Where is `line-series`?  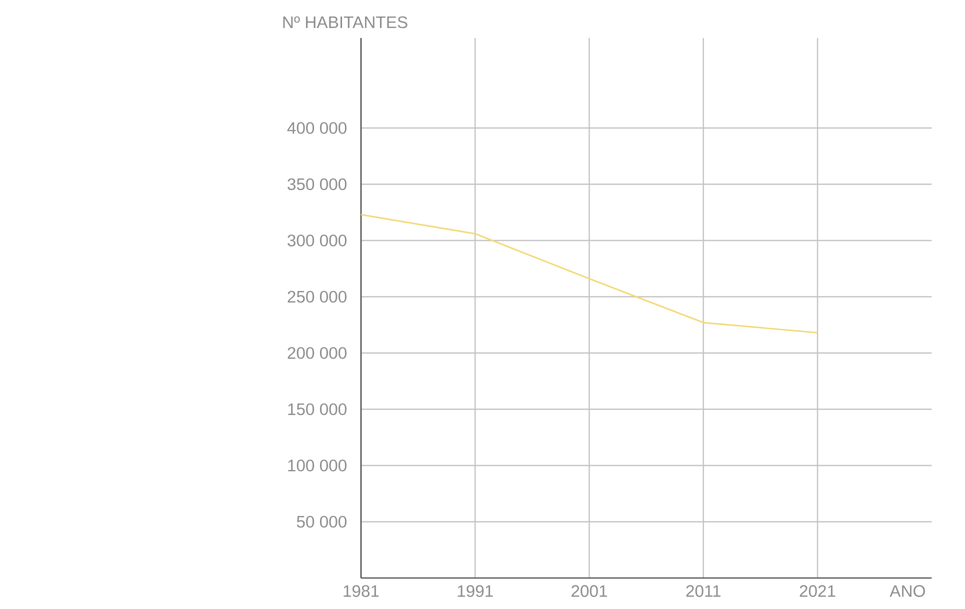 line-series is located at coordinates (589, 274).